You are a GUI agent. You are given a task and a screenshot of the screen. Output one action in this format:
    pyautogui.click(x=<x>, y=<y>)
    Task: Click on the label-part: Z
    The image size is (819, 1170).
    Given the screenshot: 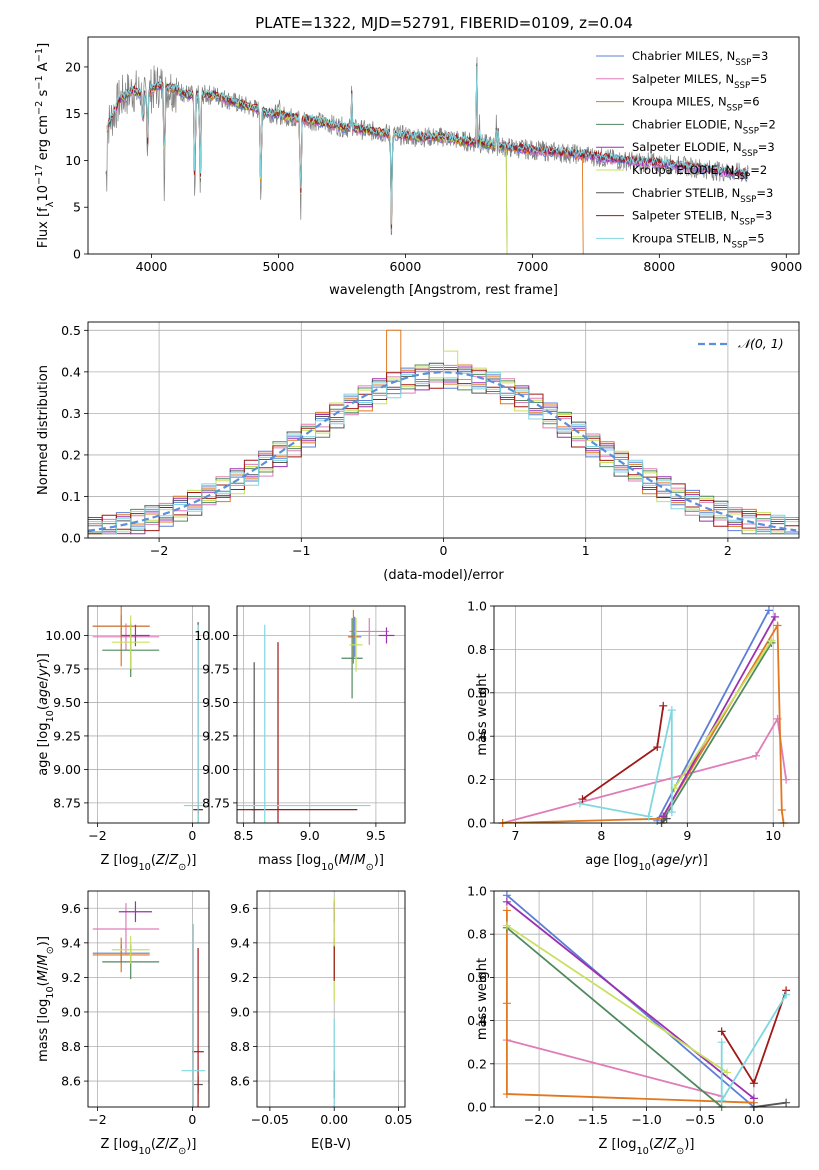 What is the action you would take?
    pyautogui.click(x=658, y=1144)
    